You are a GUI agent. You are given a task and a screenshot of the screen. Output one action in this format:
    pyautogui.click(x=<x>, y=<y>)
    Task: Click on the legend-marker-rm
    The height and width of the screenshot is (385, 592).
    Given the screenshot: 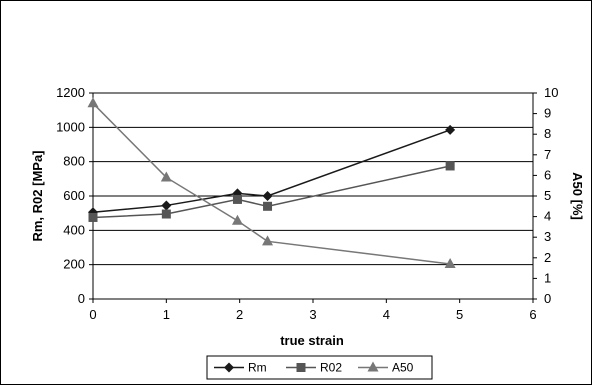 What is the action you would take?
    pyautogui.click(x=229, y=367)
    